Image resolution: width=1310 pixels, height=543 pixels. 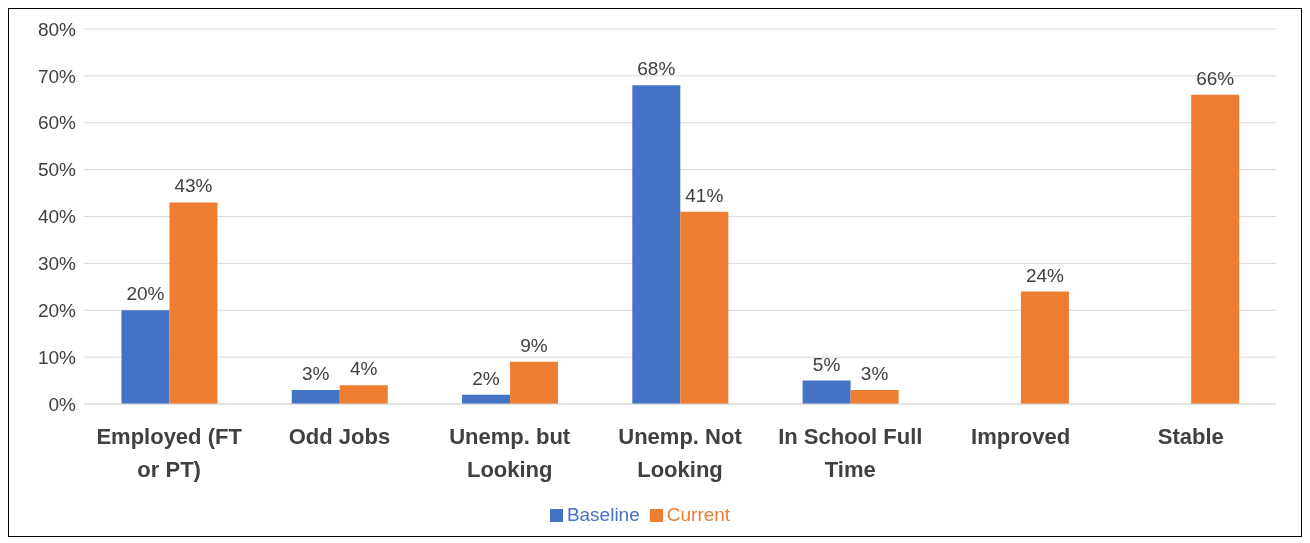 I want to click on x-tick-label: Odd Jobs, so click(x=339, y=436).